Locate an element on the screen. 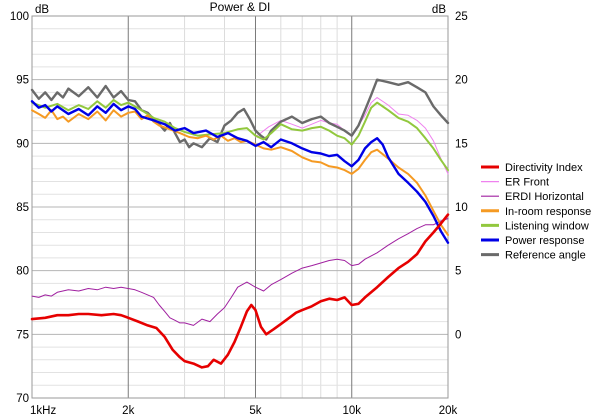 The image size is (600, 419). x-tick-label: 1kHz is located at coordinates (43, 411).